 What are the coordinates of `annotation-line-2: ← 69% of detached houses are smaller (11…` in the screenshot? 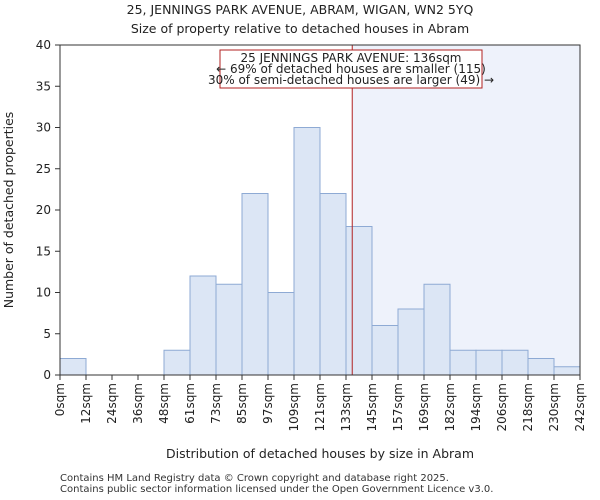 It's located at (351, 69).